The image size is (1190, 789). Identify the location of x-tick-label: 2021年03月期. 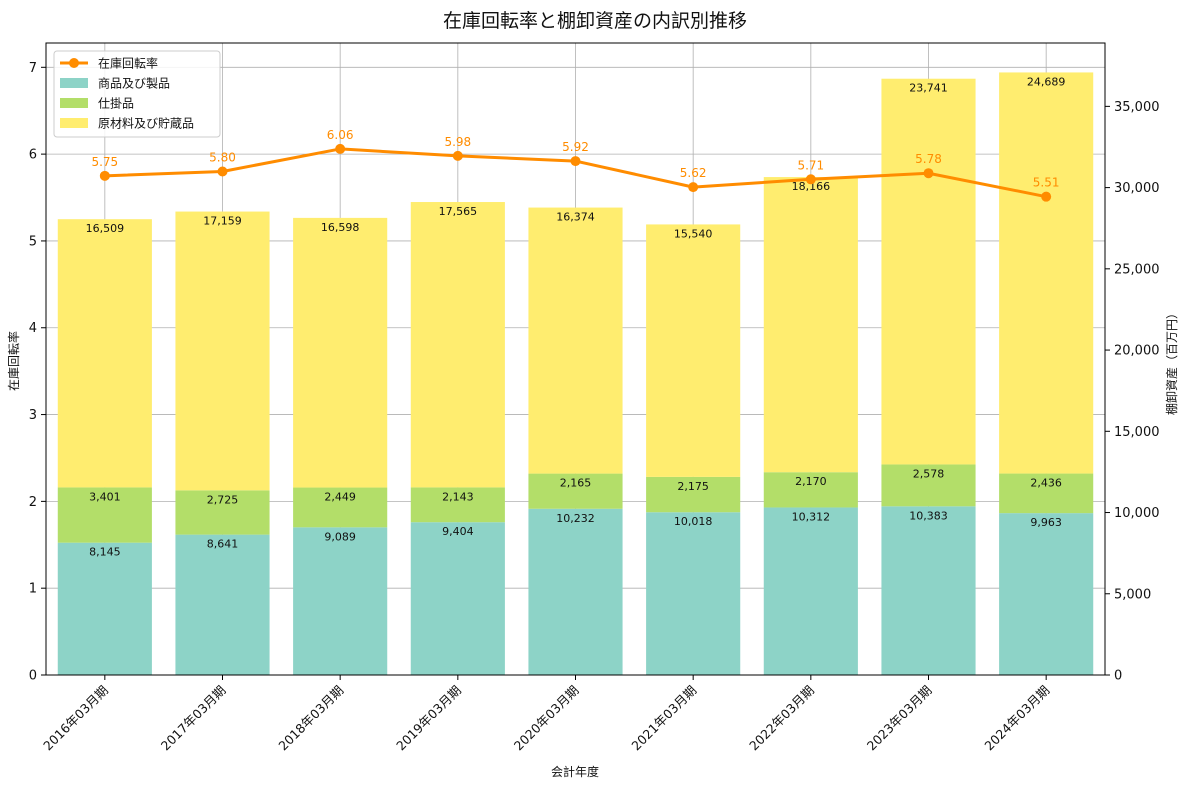
(663, 718).